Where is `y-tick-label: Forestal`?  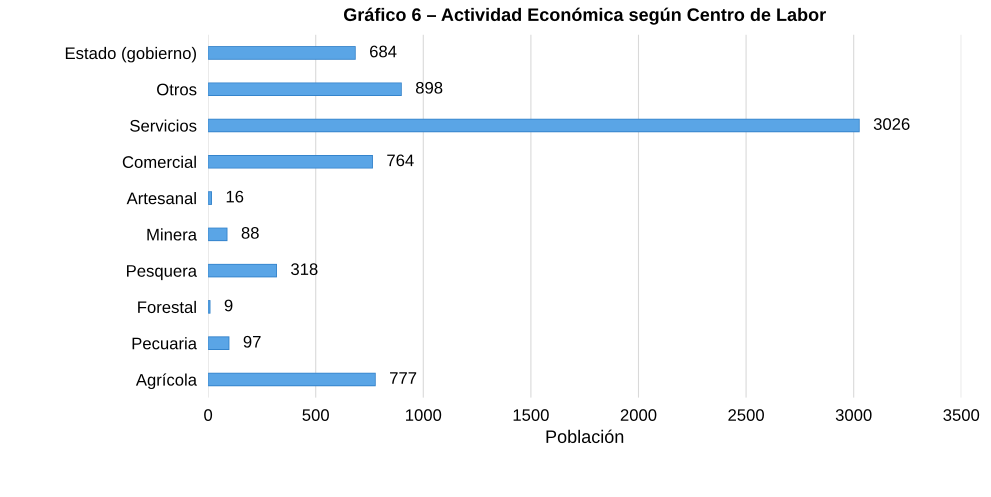 y-tick-label: Forestal is located at coordinates (167, 307).